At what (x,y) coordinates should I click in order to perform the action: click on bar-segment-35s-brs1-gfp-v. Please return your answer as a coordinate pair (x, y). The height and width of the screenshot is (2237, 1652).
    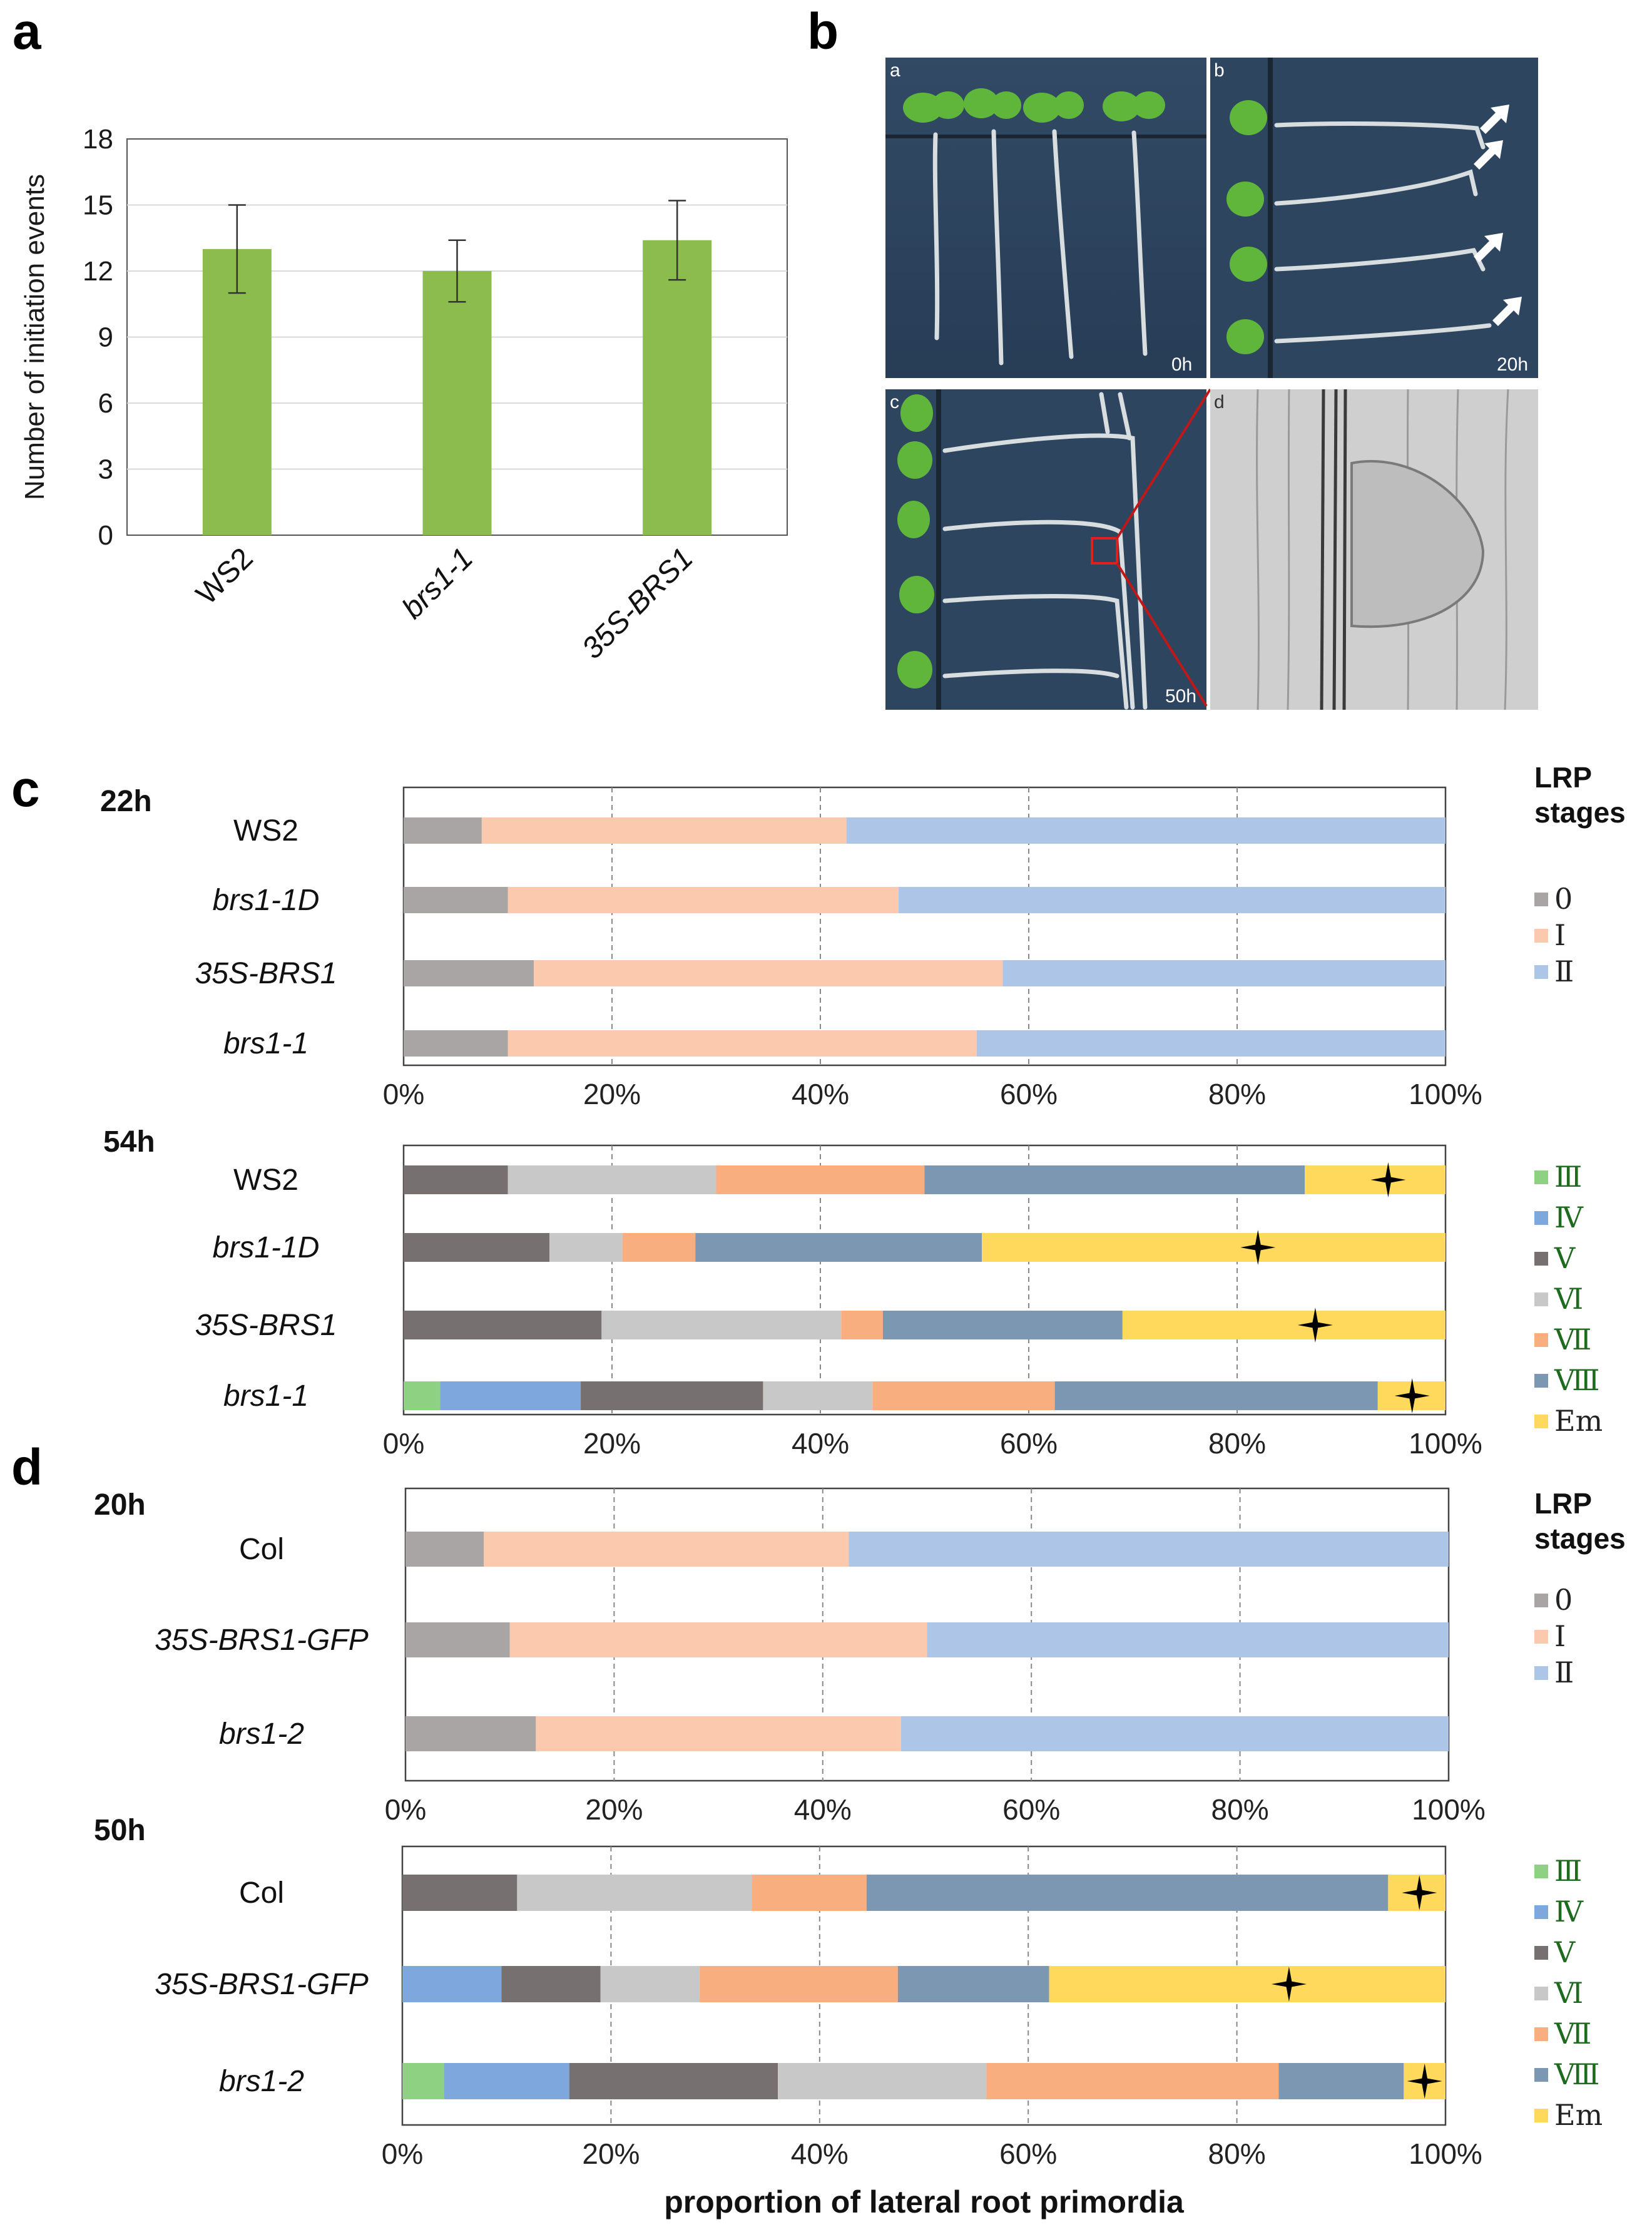
    Looking at the image, I should click on (551, 1984).